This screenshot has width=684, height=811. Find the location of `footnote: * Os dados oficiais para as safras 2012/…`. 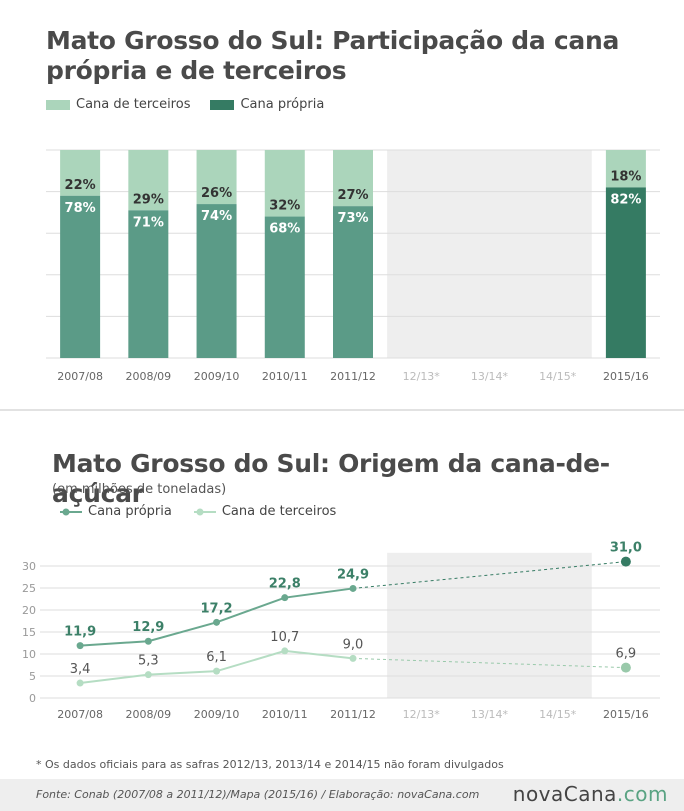

footnote: * Os dados oficiais para as safras 2012/… is located at coordinates (270, 764).